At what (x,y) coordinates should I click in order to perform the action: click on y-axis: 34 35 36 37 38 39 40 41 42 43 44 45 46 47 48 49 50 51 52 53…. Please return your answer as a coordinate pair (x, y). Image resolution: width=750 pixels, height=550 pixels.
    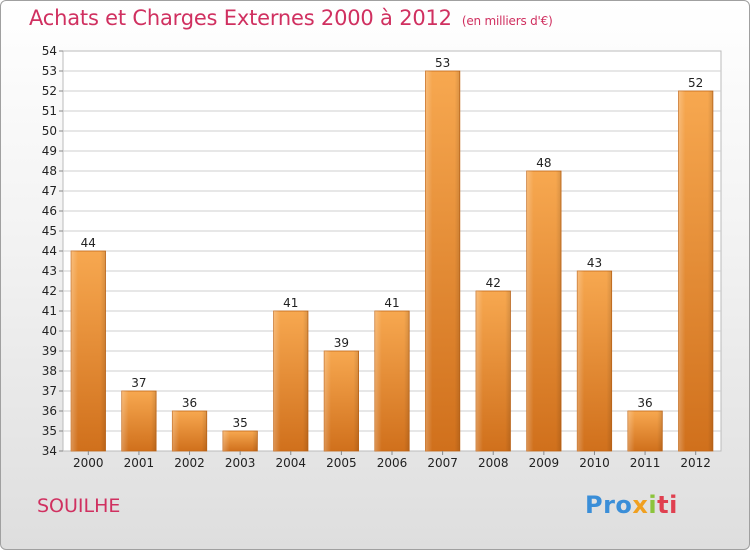
    Looking at the image, I should click on (52, 251).